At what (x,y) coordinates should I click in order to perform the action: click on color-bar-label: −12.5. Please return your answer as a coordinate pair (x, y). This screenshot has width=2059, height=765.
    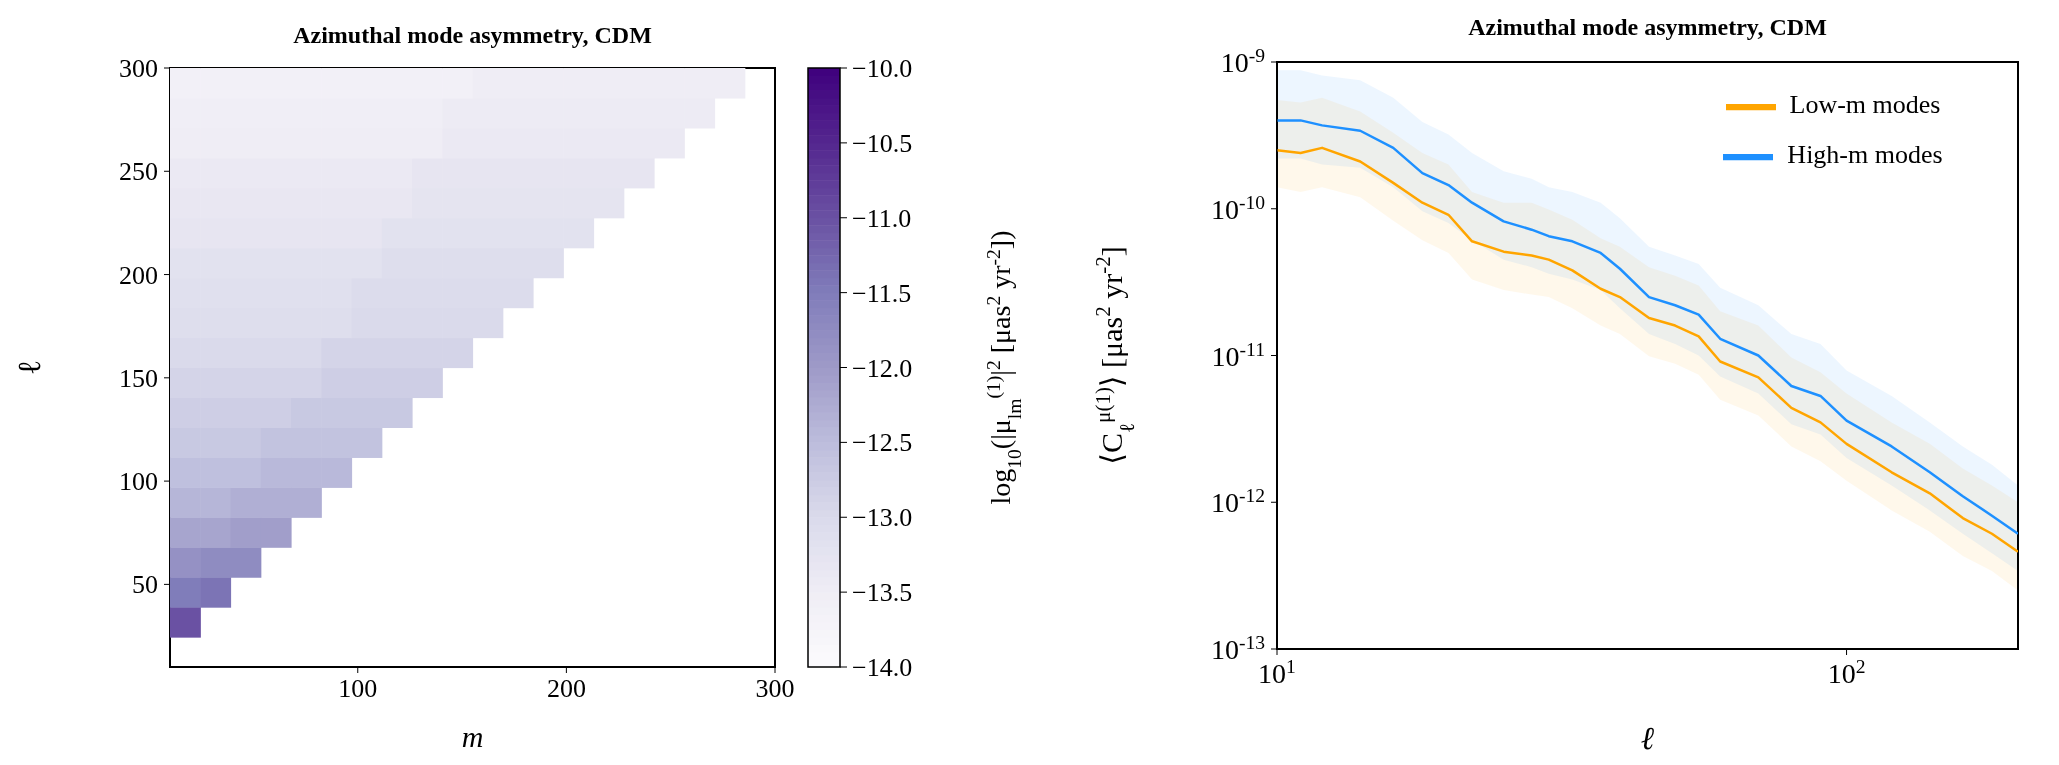
    Looking at the image, I should click on (882, 443).